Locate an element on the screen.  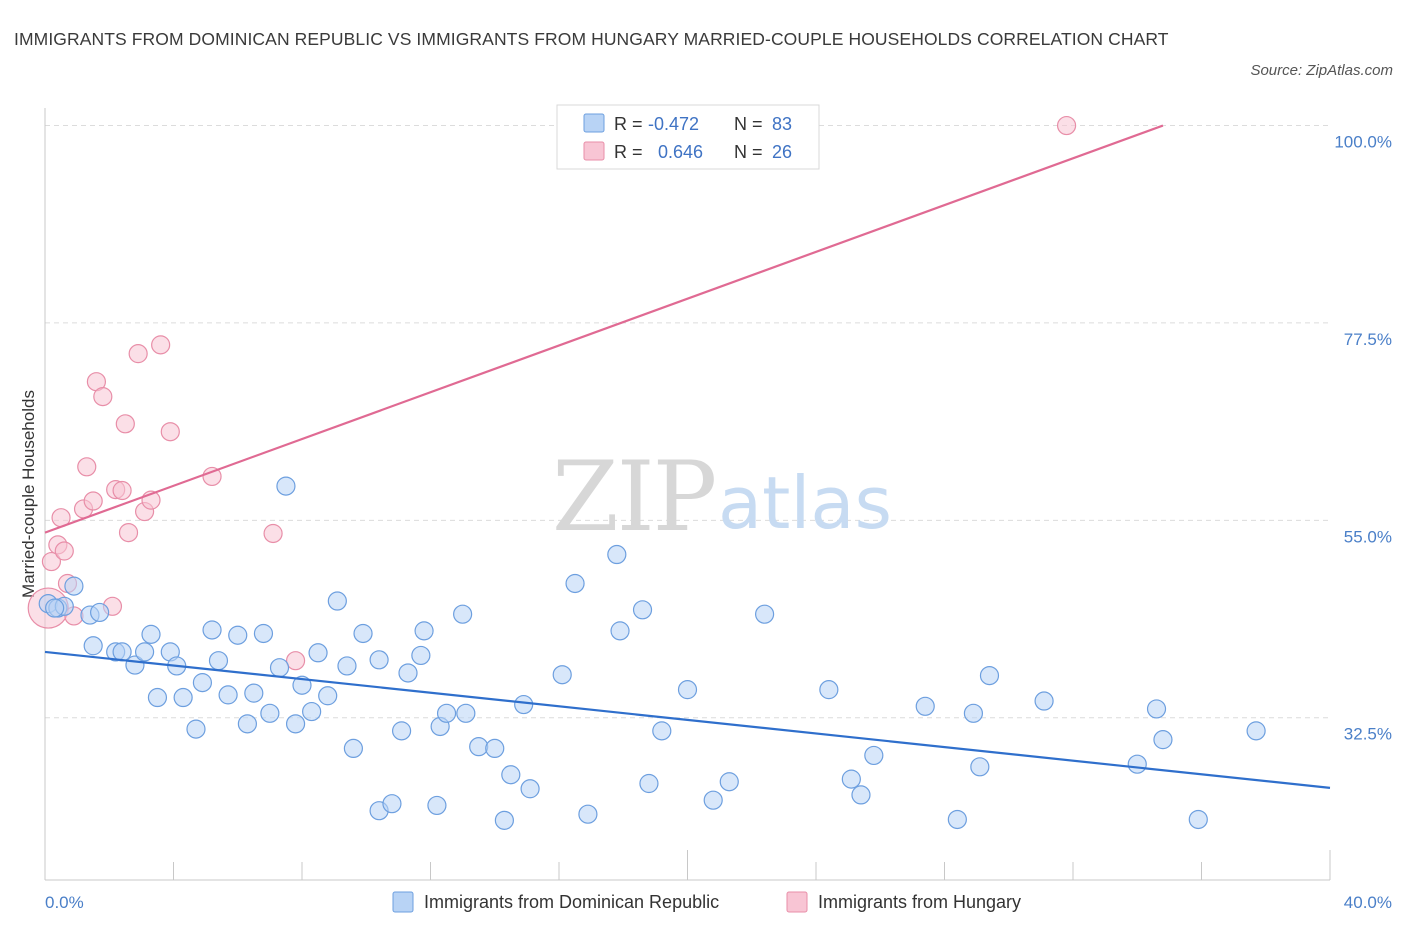
watermark: ZIP atlas is located at coordinates (722, 497).